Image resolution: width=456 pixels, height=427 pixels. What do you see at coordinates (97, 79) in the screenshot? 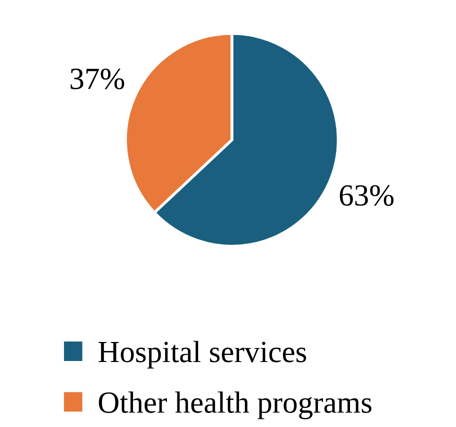
I see `data-label: 37%` at bounding box center [97, 79].